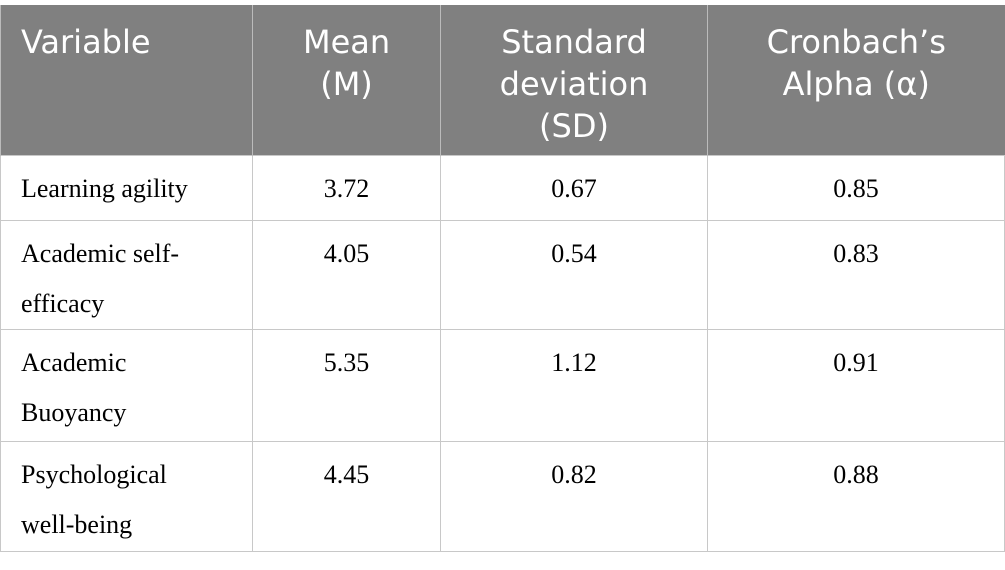  I want to click on value-cell: 1.12, so click(574, 385).